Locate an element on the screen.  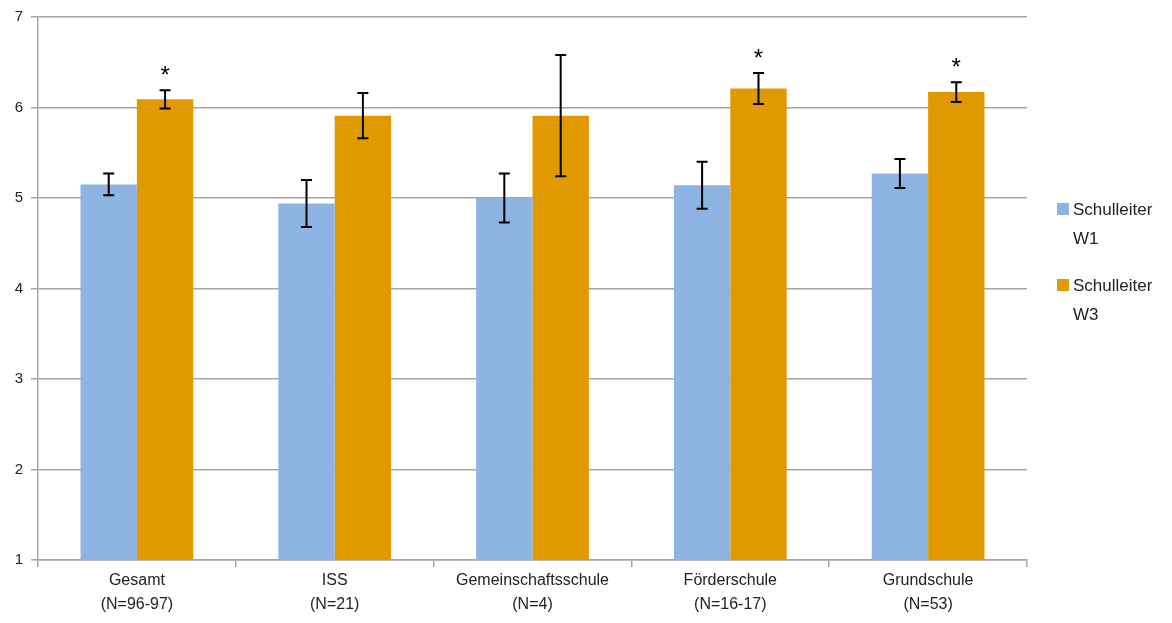
y-tick-label: 2 is located at coordinates (18, 468).